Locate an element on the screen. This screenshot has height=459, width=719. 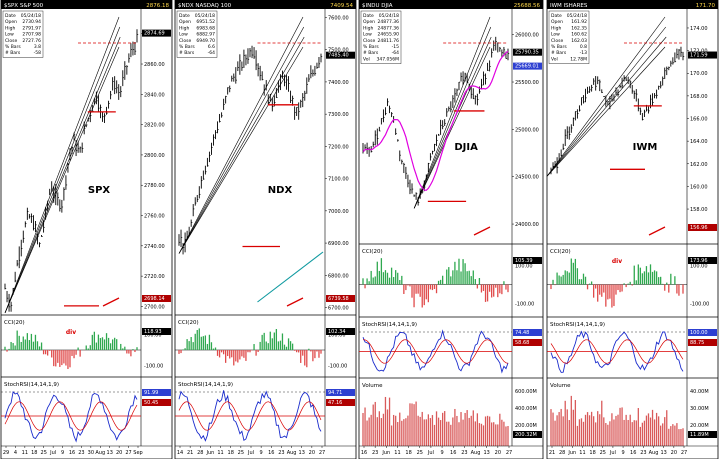
x-tick-label: Jul is located at coordinates (250, 453).